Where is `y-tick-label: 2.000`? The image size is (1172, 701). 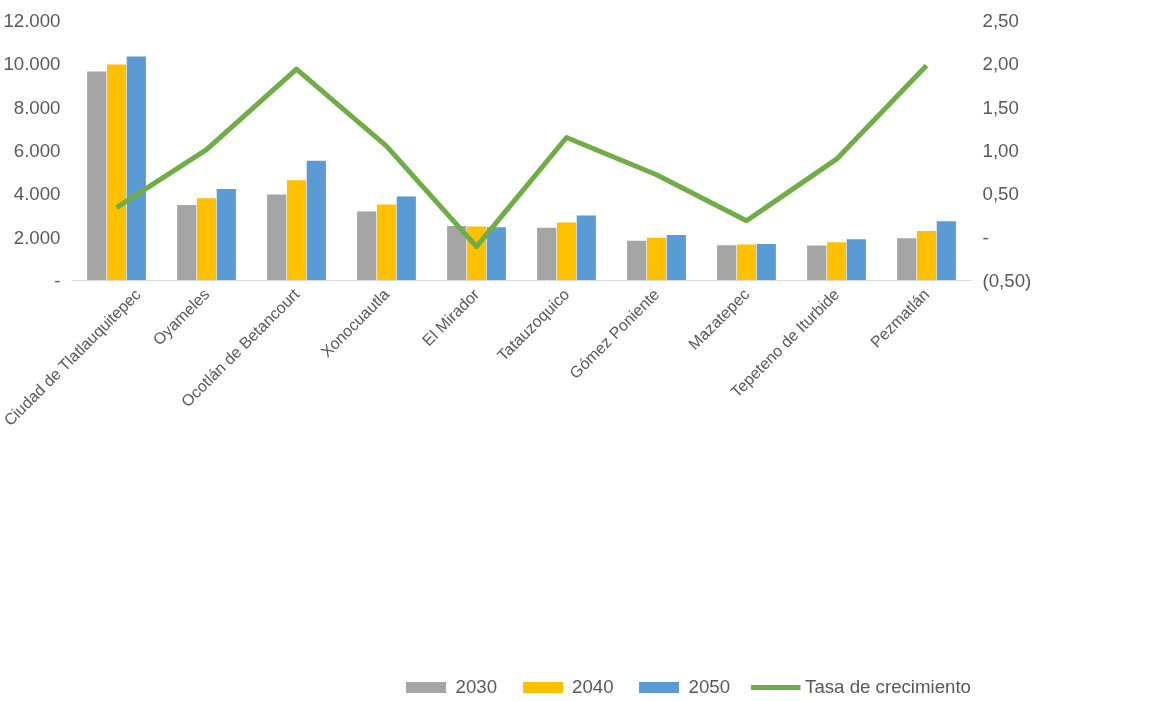
y-tick-label: 2.000 is located at coordinates (37, 237).